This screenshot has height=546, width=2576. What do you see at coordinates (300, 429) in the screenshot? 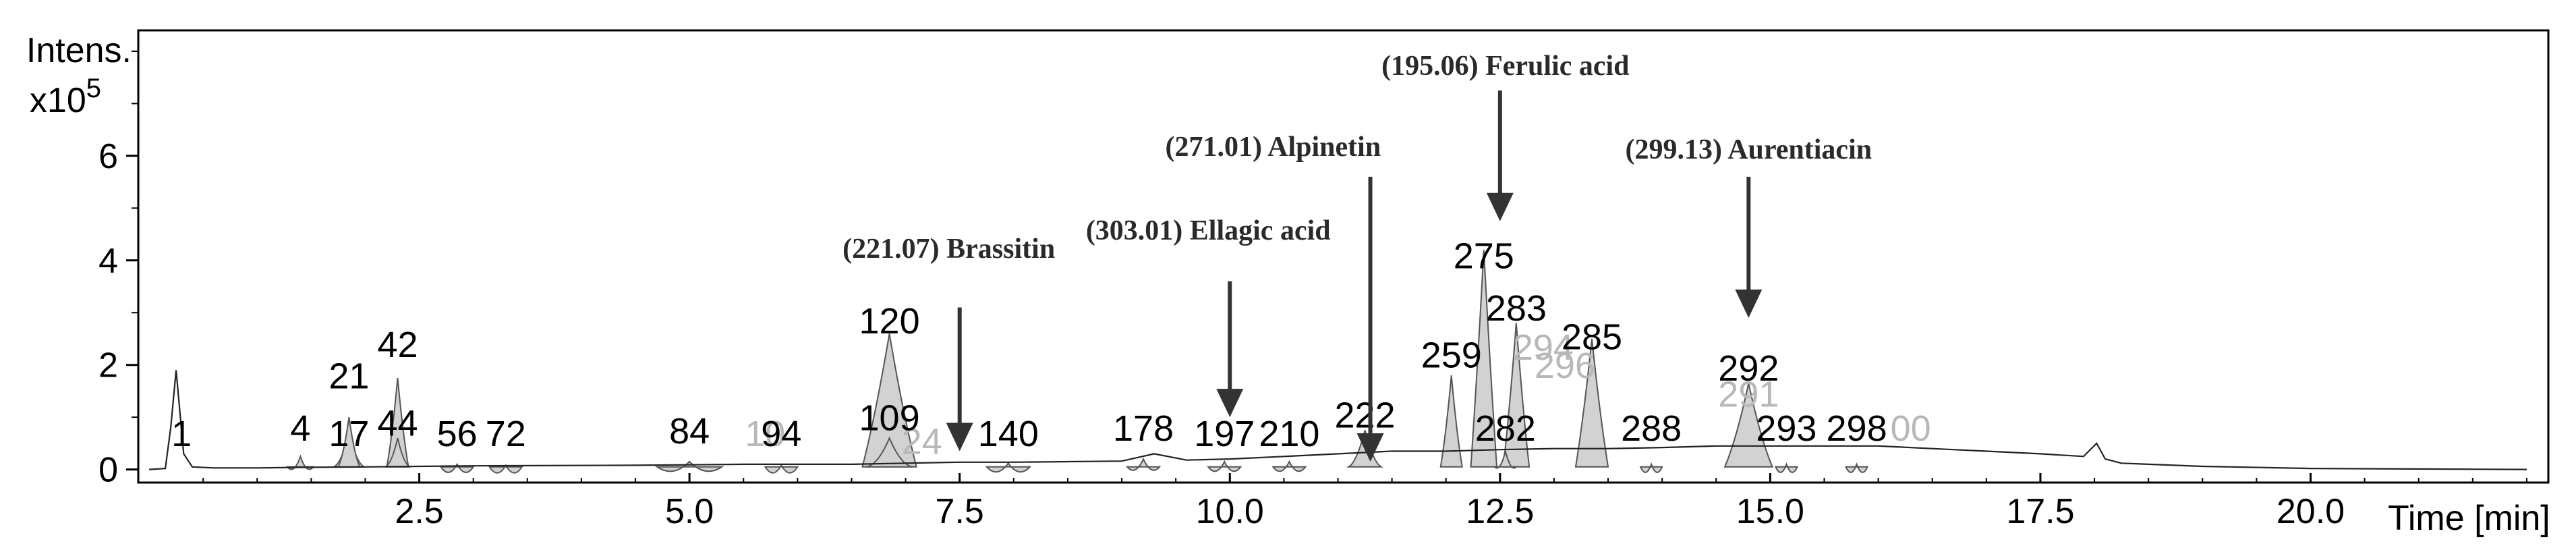
I see `peak-label-4: 4` at bounding box center [300, 429].